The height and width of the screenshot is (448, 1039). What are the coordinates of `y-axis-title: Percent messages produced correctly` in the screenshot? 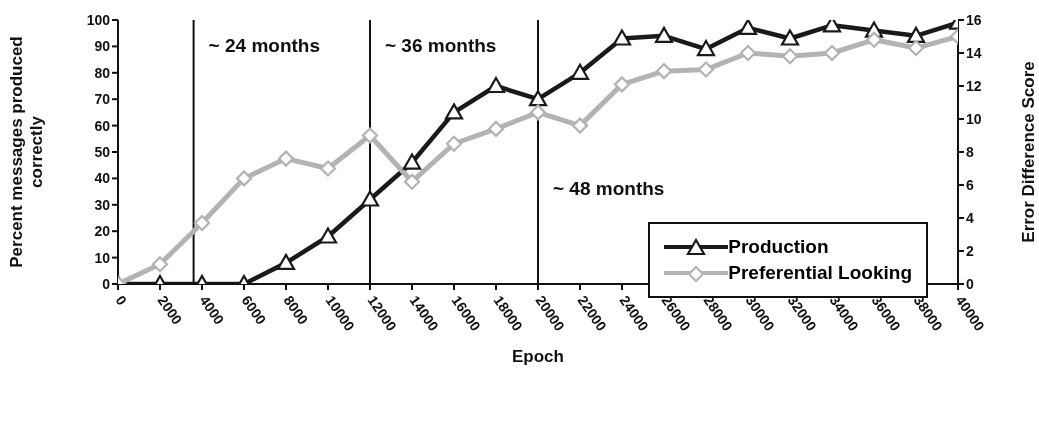 It's located at (26, 152).